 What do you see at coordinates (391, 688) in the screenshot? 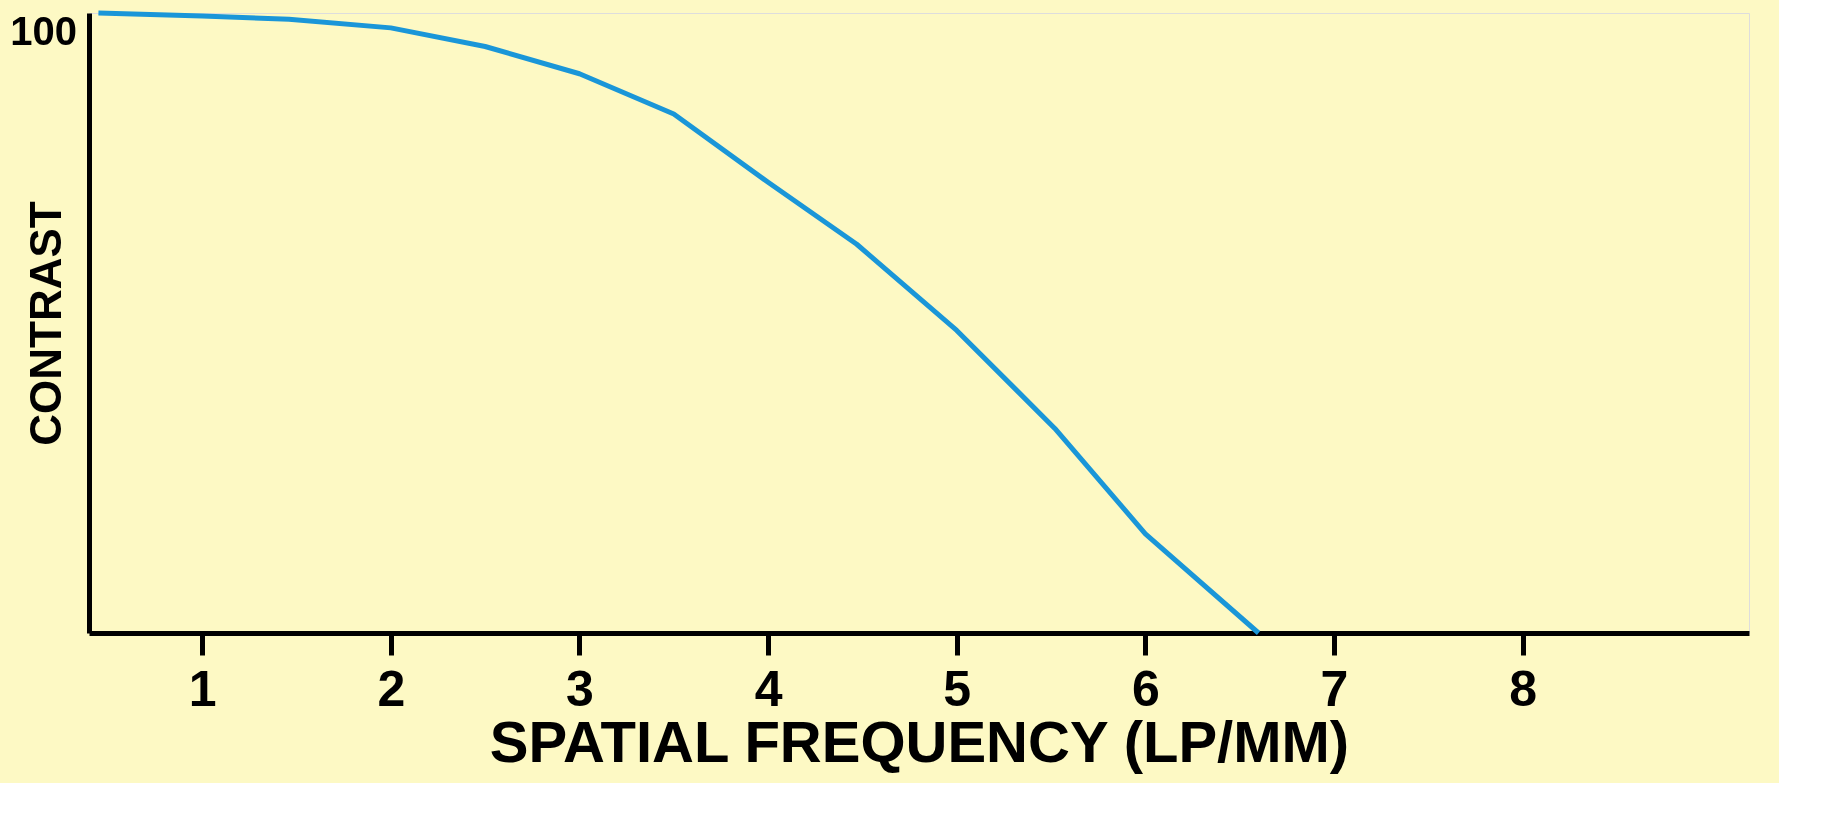
I see `x-tick-label: 2` at bounding box center [391, 688].